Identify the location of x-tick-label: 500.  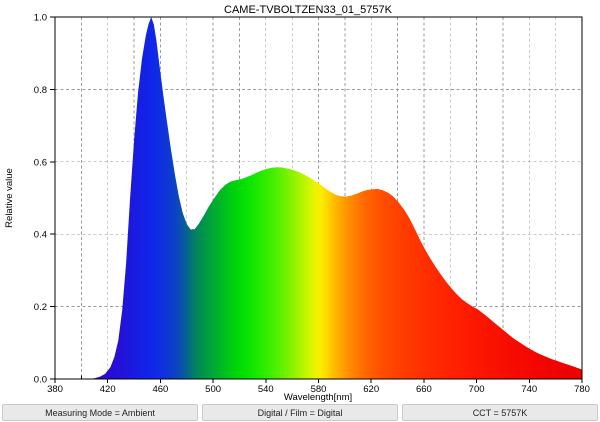
(213, 389).